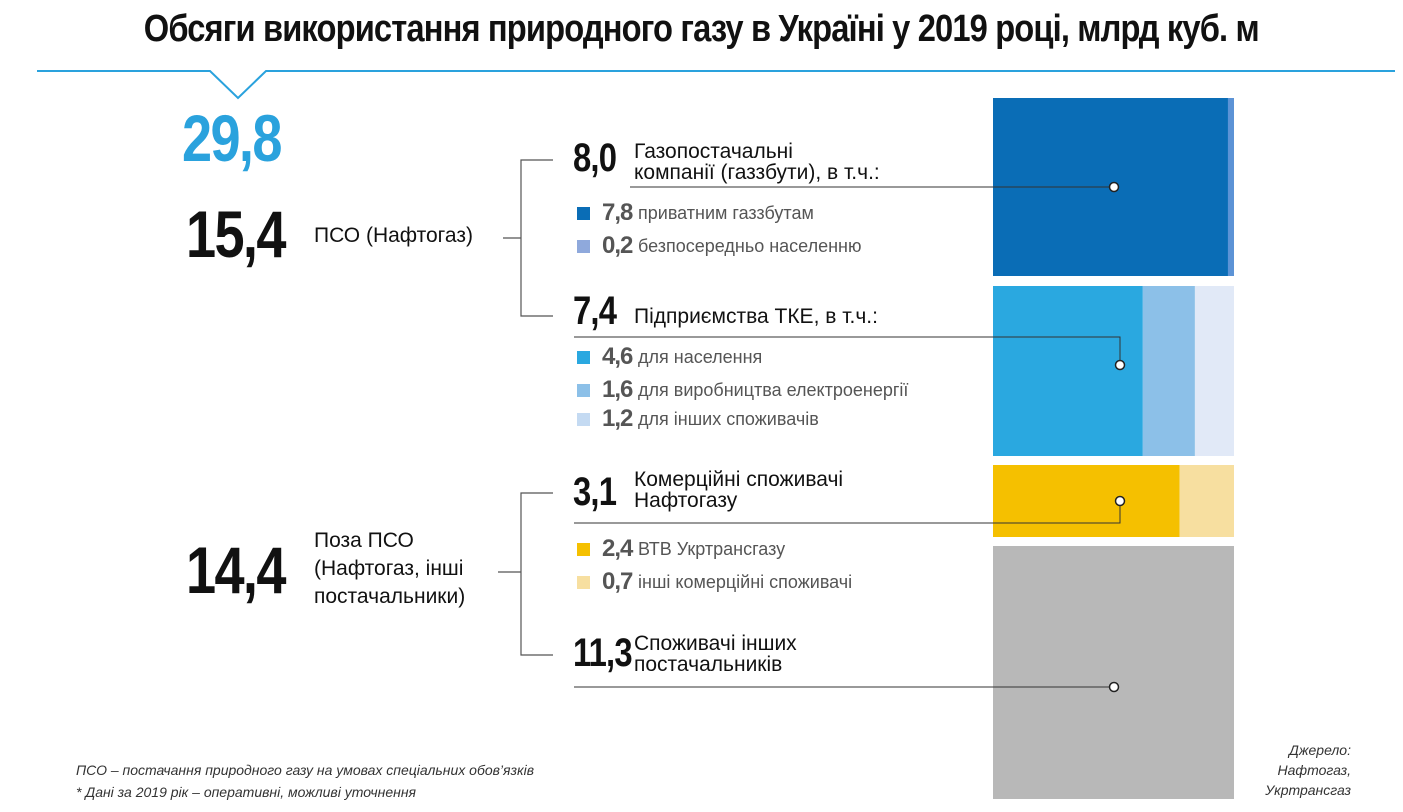  Describe the element at coordinates (698, 418) in the screenshot. I see `legend-item-tke-other: 1,2 для інших споживачів` at that location.